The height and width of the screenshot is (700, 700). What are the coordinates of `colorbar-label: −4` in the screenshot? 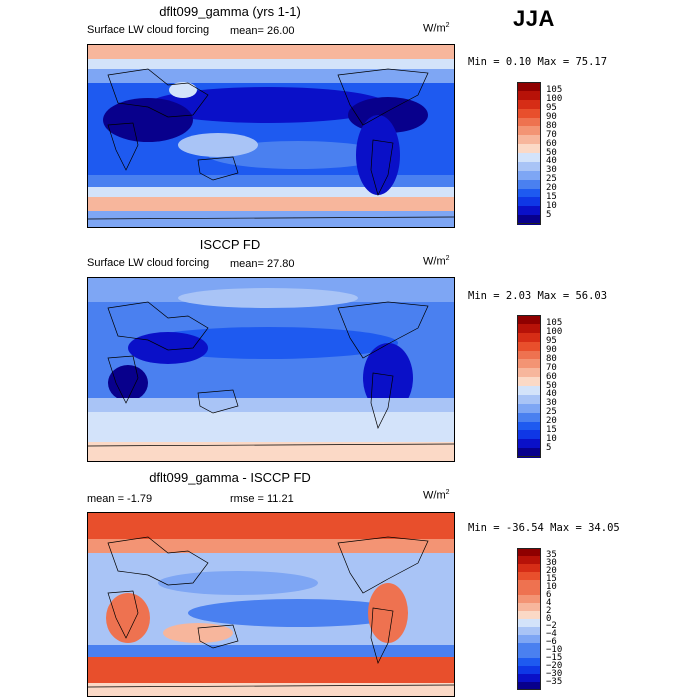 It's located at (551, 634).